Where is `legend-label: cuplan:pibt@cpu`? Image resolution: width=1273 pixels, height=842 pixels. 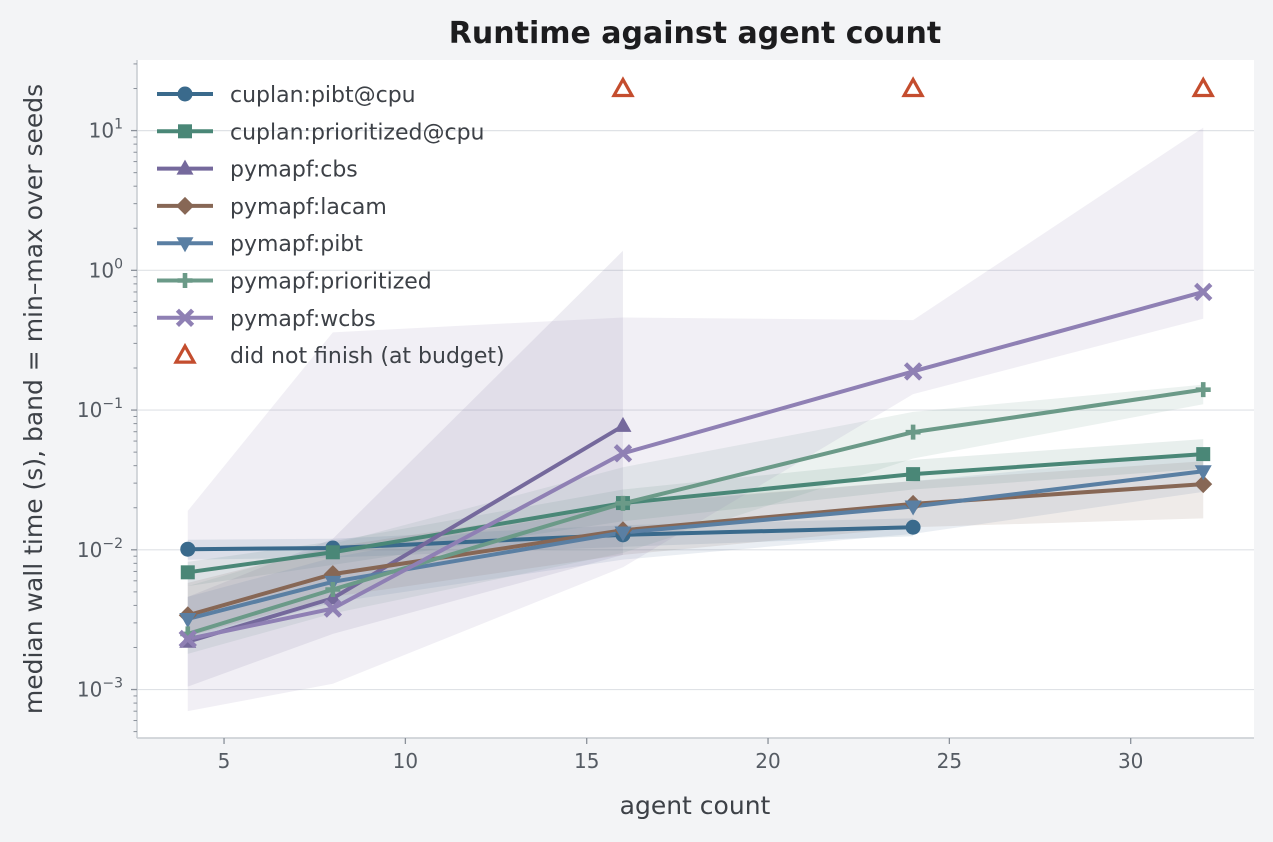 legend-label: cuplan:pibt@cpu is located at coordinates (323, 95).